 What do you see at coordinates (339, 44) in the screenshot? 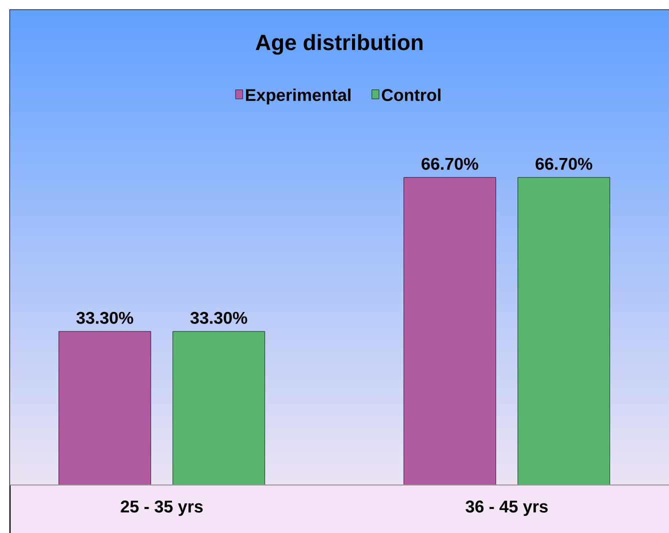
I see `text: Age distribution` at bounding box center [339, 44].